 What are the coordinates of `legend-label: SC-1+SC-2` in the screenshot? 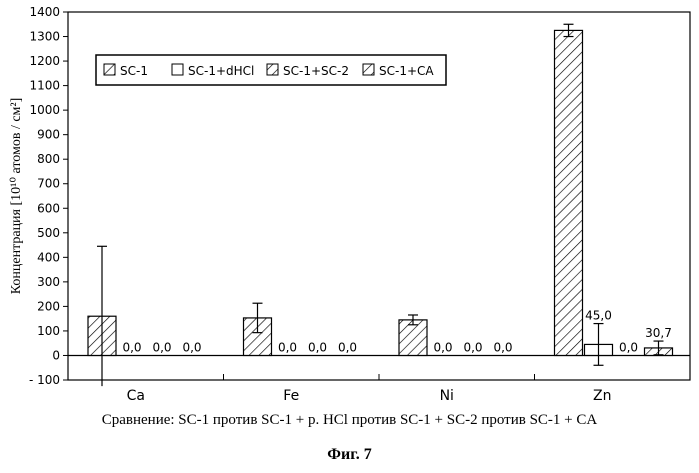 It's located at (316, 71).